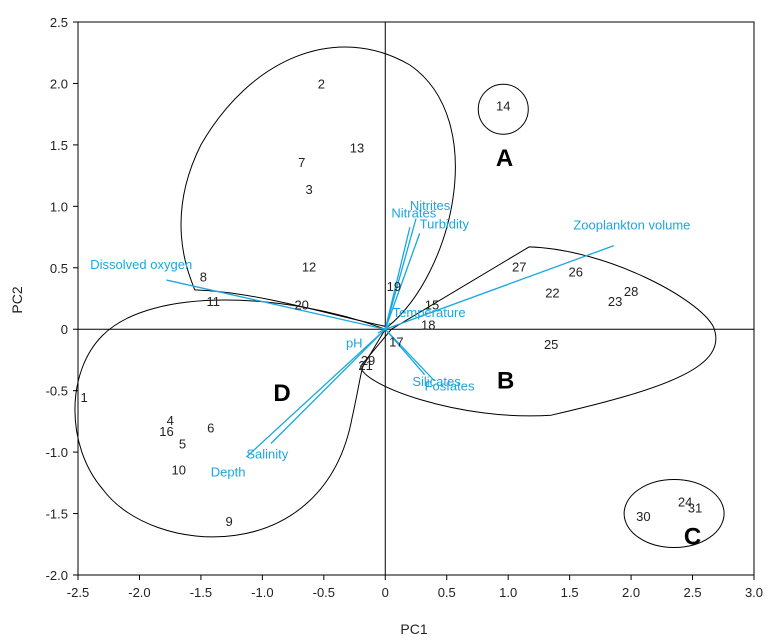 The image size is (769, 641). I want to click on vector-label-nitrites: Nitrites, so click(430, 205).